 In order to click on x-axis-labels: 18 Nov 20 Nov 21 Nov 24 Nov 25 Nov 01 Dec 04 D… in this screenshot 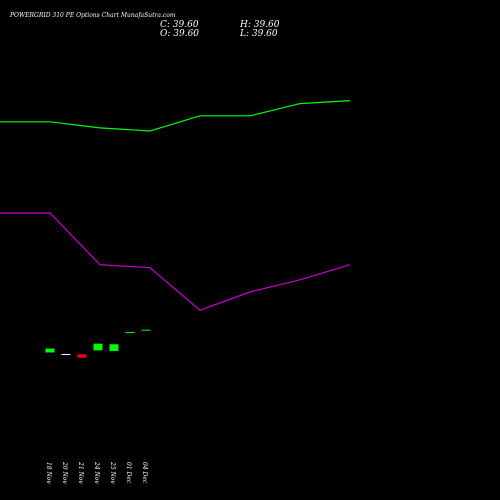, I will do `click(96, 472)`.